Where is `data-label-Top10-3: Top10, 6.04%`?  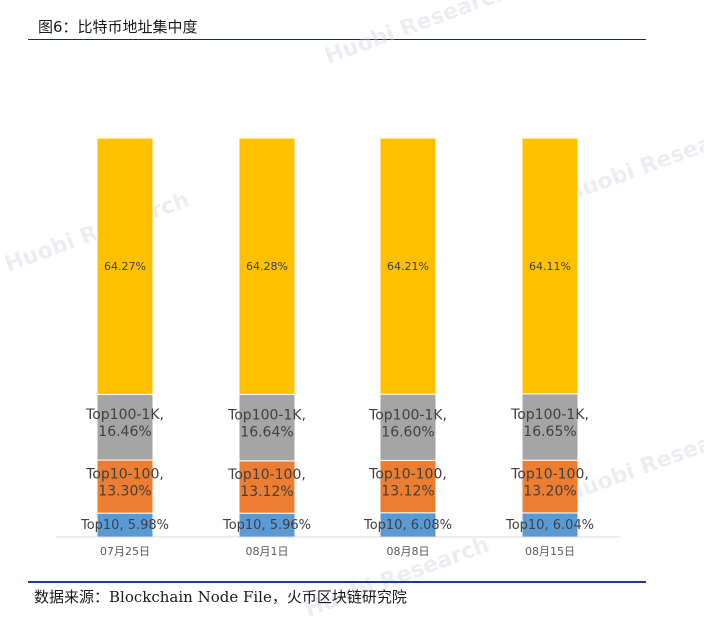 data-label-Top10-3: Top10, 6.04% is located at coordinates (549, 525).